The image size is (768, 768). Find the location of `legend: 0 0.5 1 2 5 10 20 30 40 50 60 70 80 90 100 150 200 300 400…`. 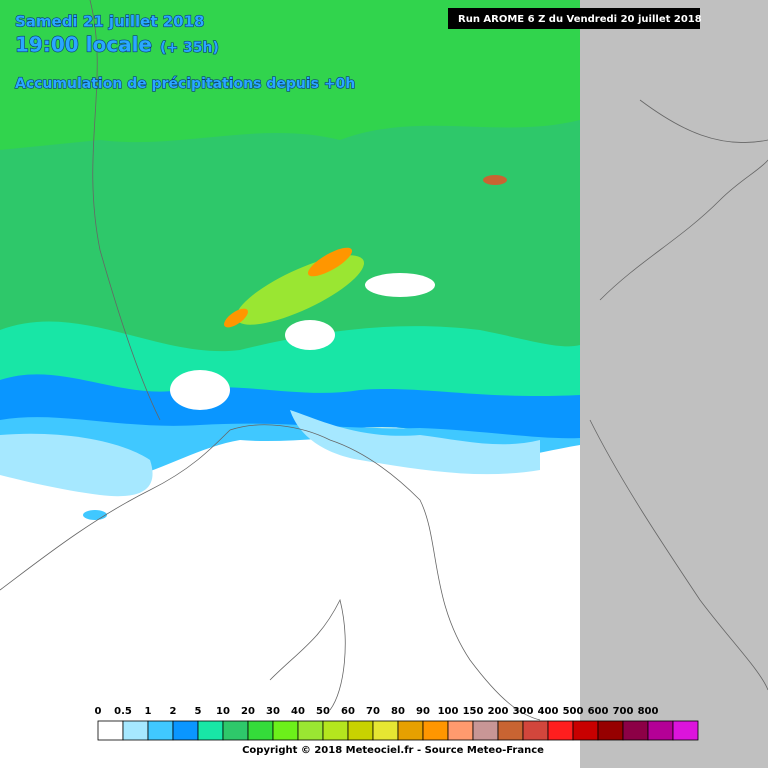

legend: 0 0.5 1 2 5 10 20 30 40 50 60 70 80 90 100 150 200 300 400… is located at coordinates (397, 723).